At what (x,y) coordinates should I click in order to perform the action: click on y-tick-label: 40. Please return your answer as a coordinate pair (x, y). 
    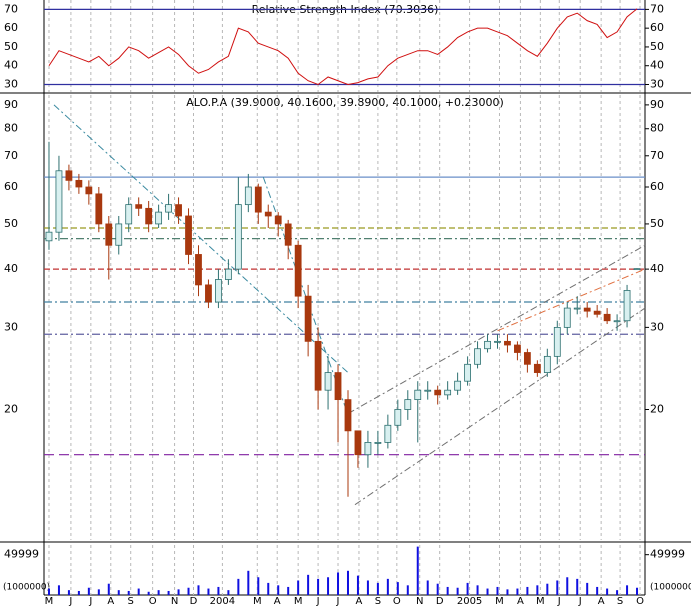
    Looking at the image, I should click on (657, 268).